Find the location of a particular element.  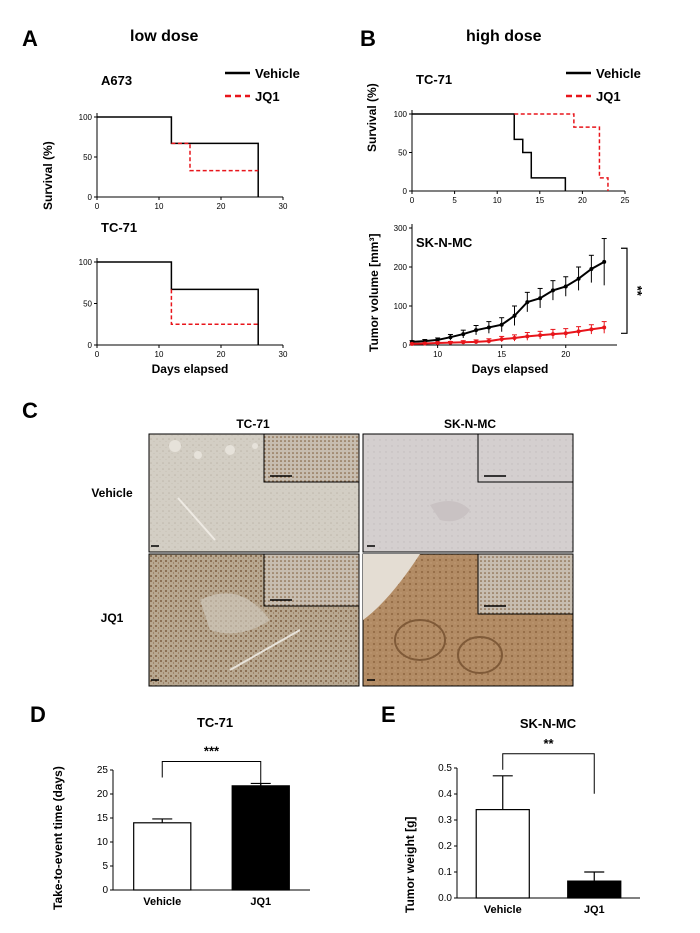

x-tick-label: 5 is located at coordinates (454, 200).